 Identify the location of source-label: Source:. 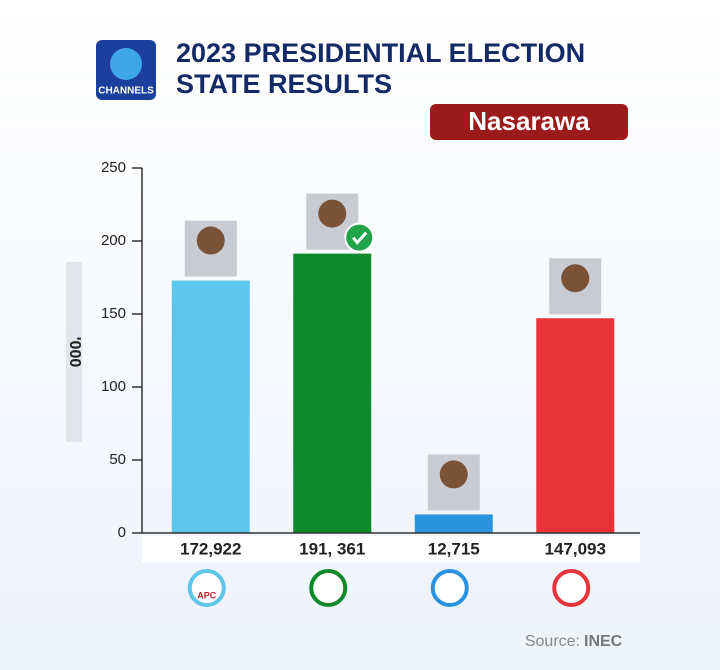
(552, 641).